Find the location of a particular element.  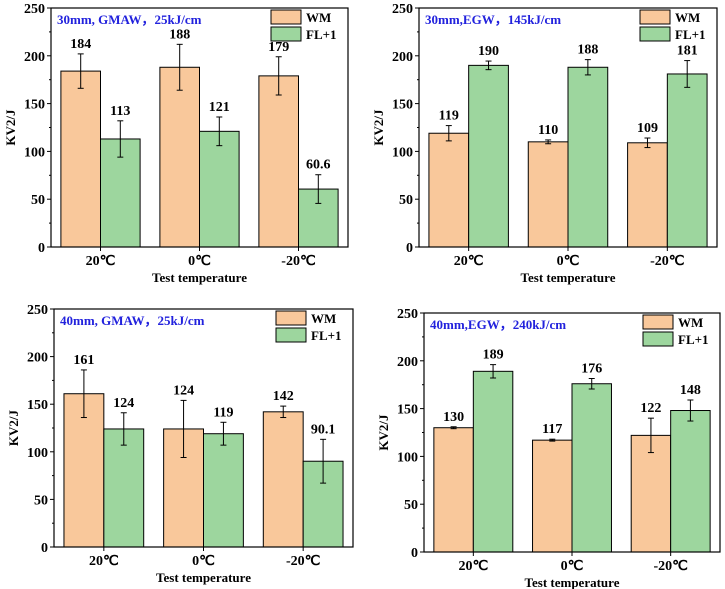

data-label: 109 is located at coordinates (647, 128).